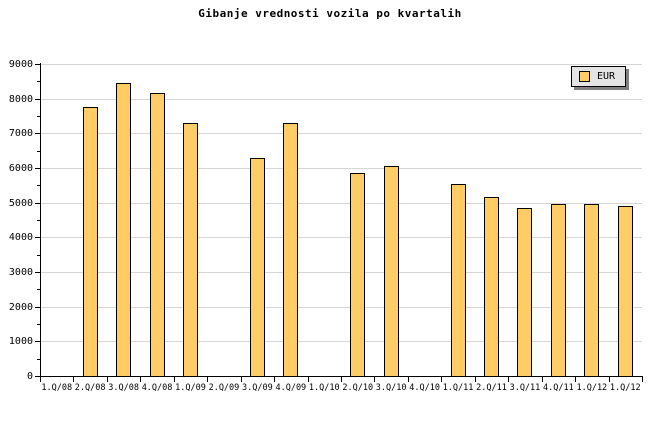 This screenshot has height=440, width=660. I want to click on x-tick-label: 3.Q/11, so click(525, 388).